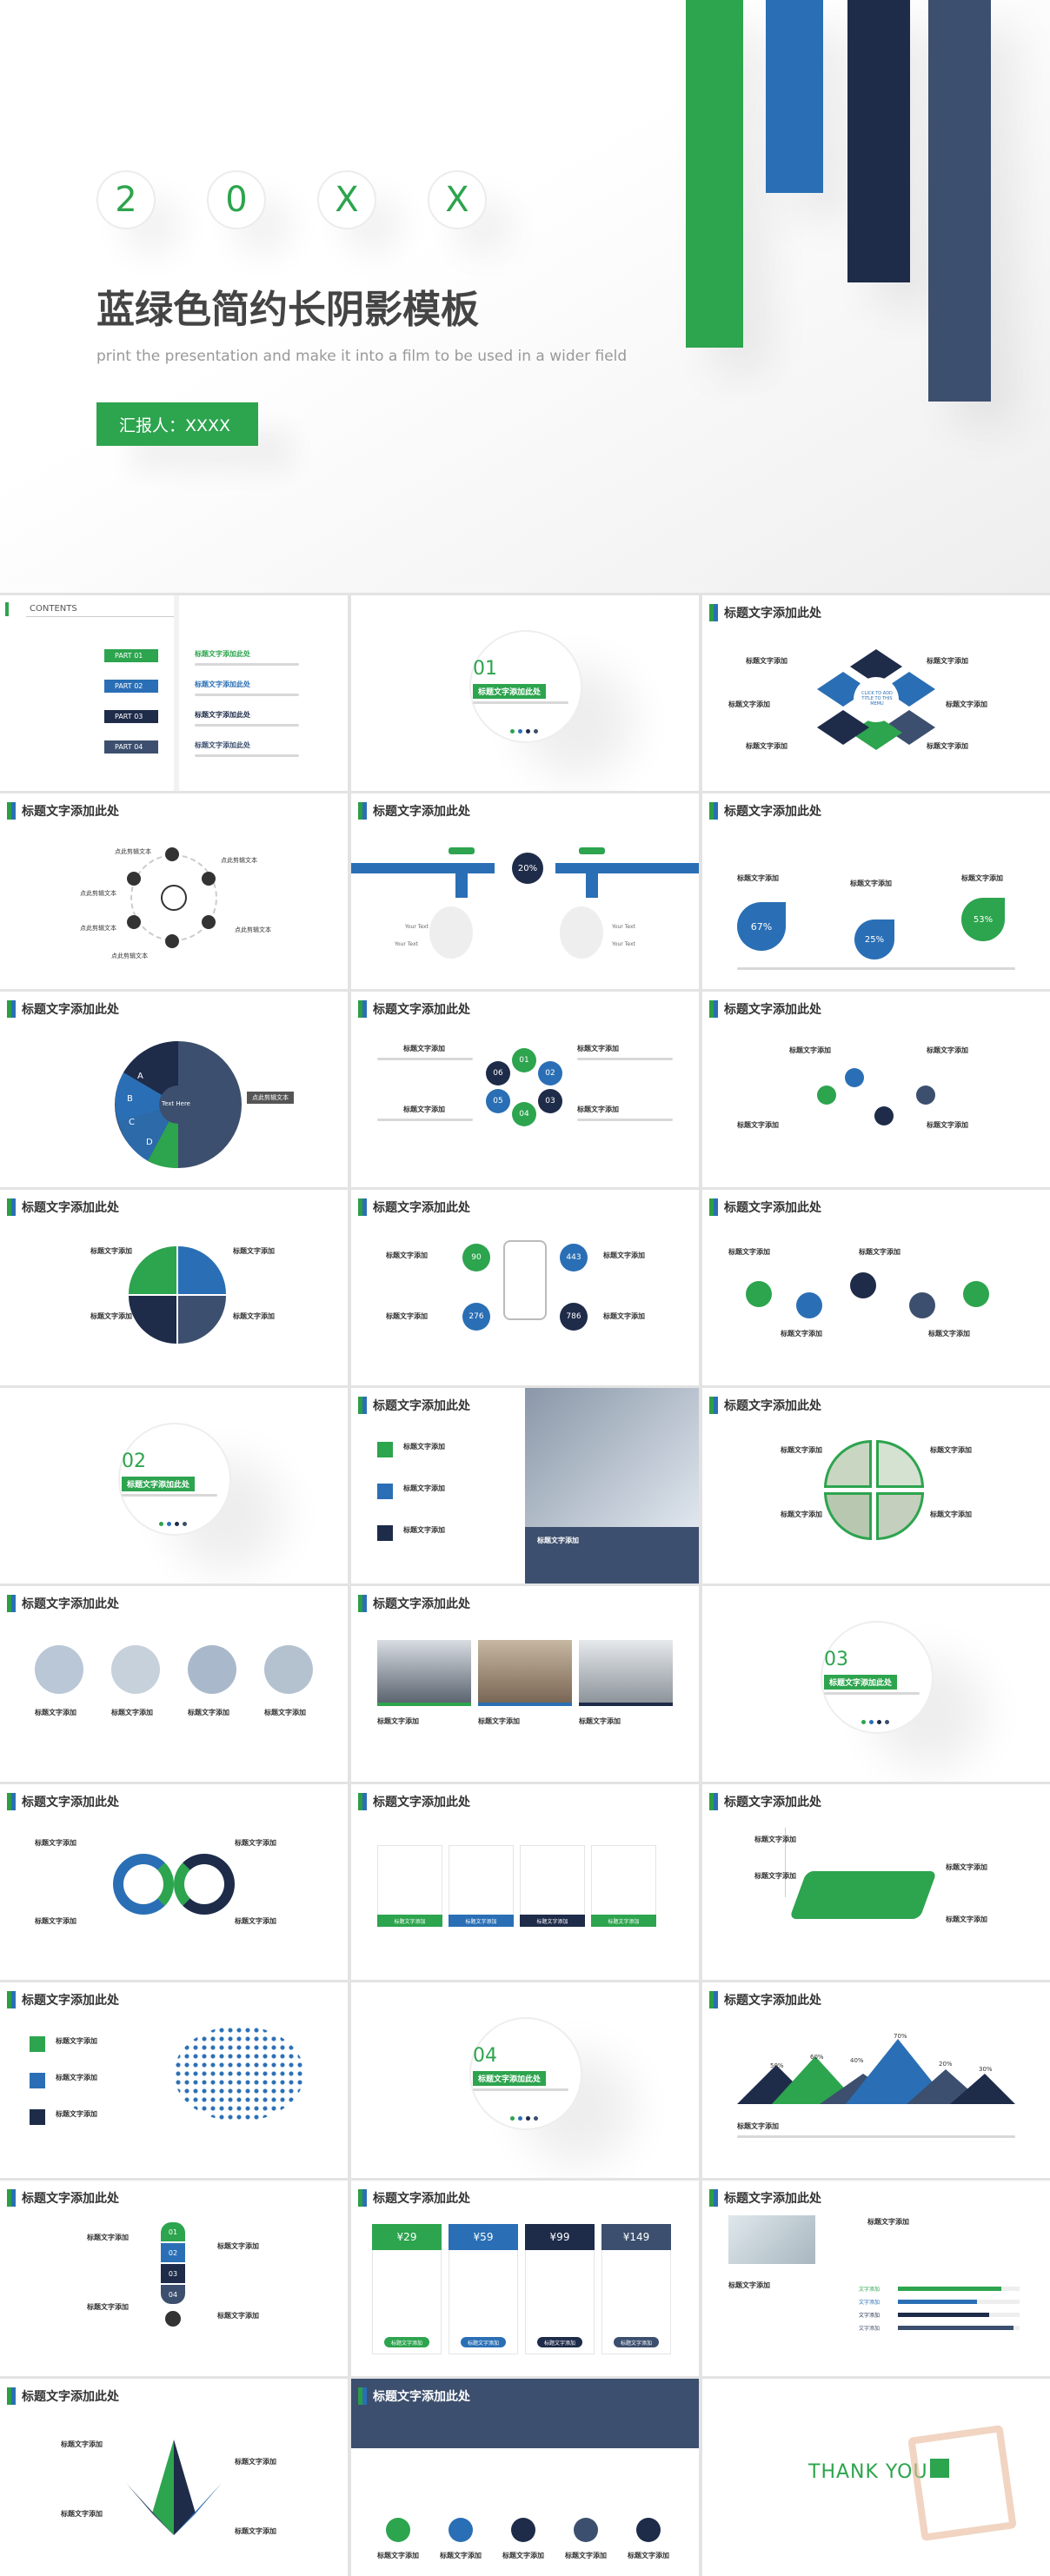  I want to click on people-slide: 标题文字添加此处 标题文字添加 标题文字添加 标题文字添加 标题文字添加, so click(174, 1684).